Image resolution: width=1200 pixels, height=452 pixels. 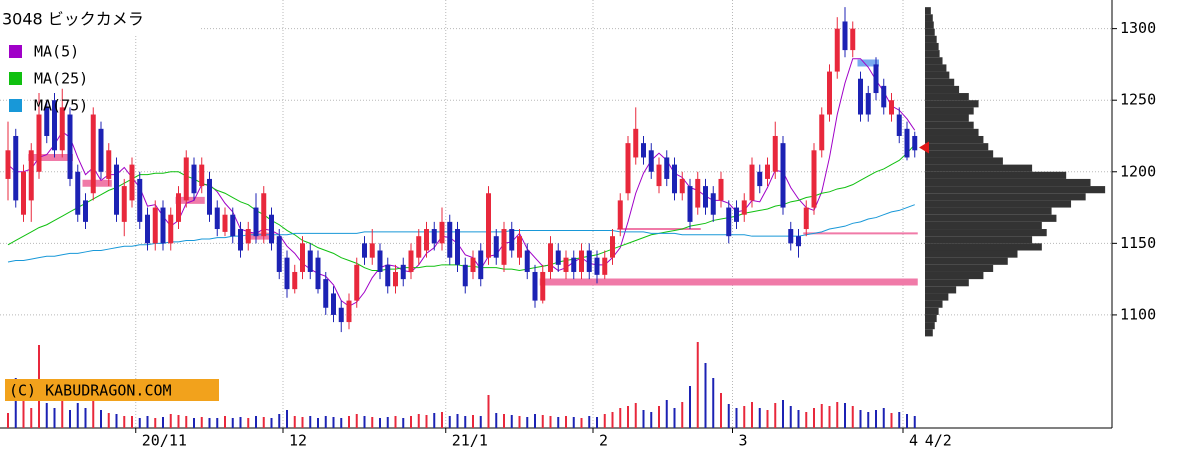 I want to click on x-tick-label: 2, so click(x=603, y=441).